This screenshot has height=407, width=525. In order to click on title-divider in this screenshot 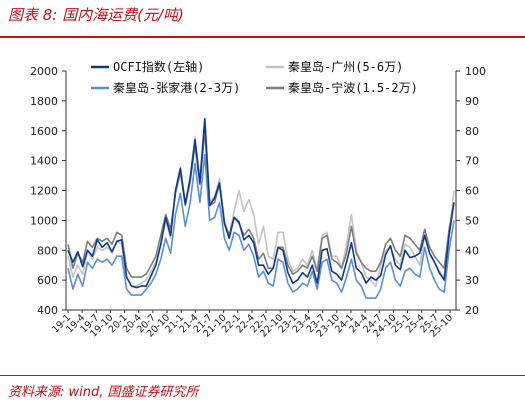, I will do `click(262, 37)`.